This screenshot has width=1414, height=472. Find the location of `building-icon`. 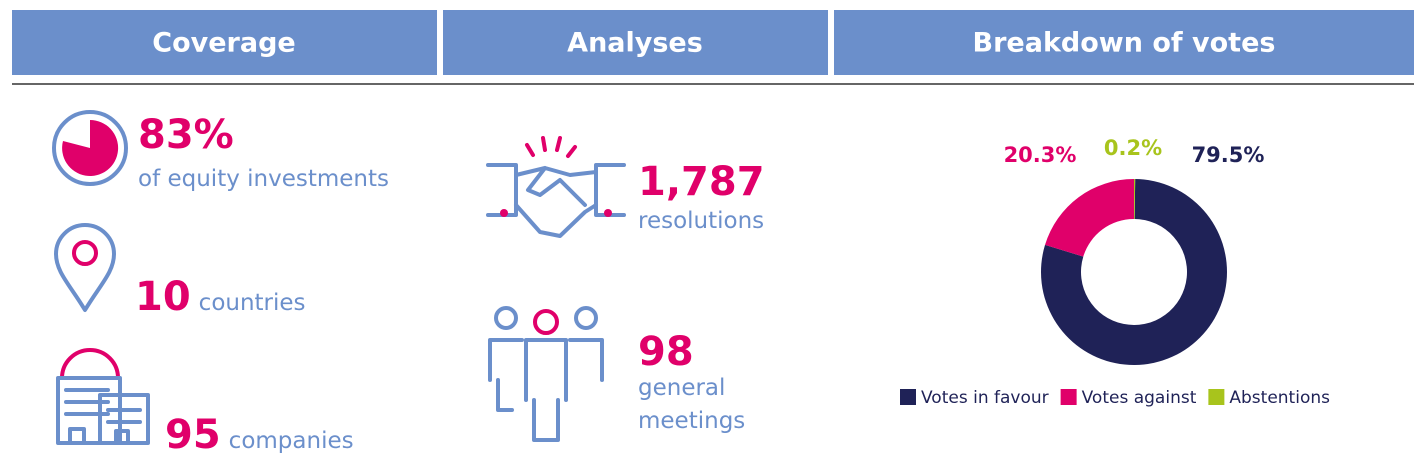

building-icon is located at coordinates (103, 396).